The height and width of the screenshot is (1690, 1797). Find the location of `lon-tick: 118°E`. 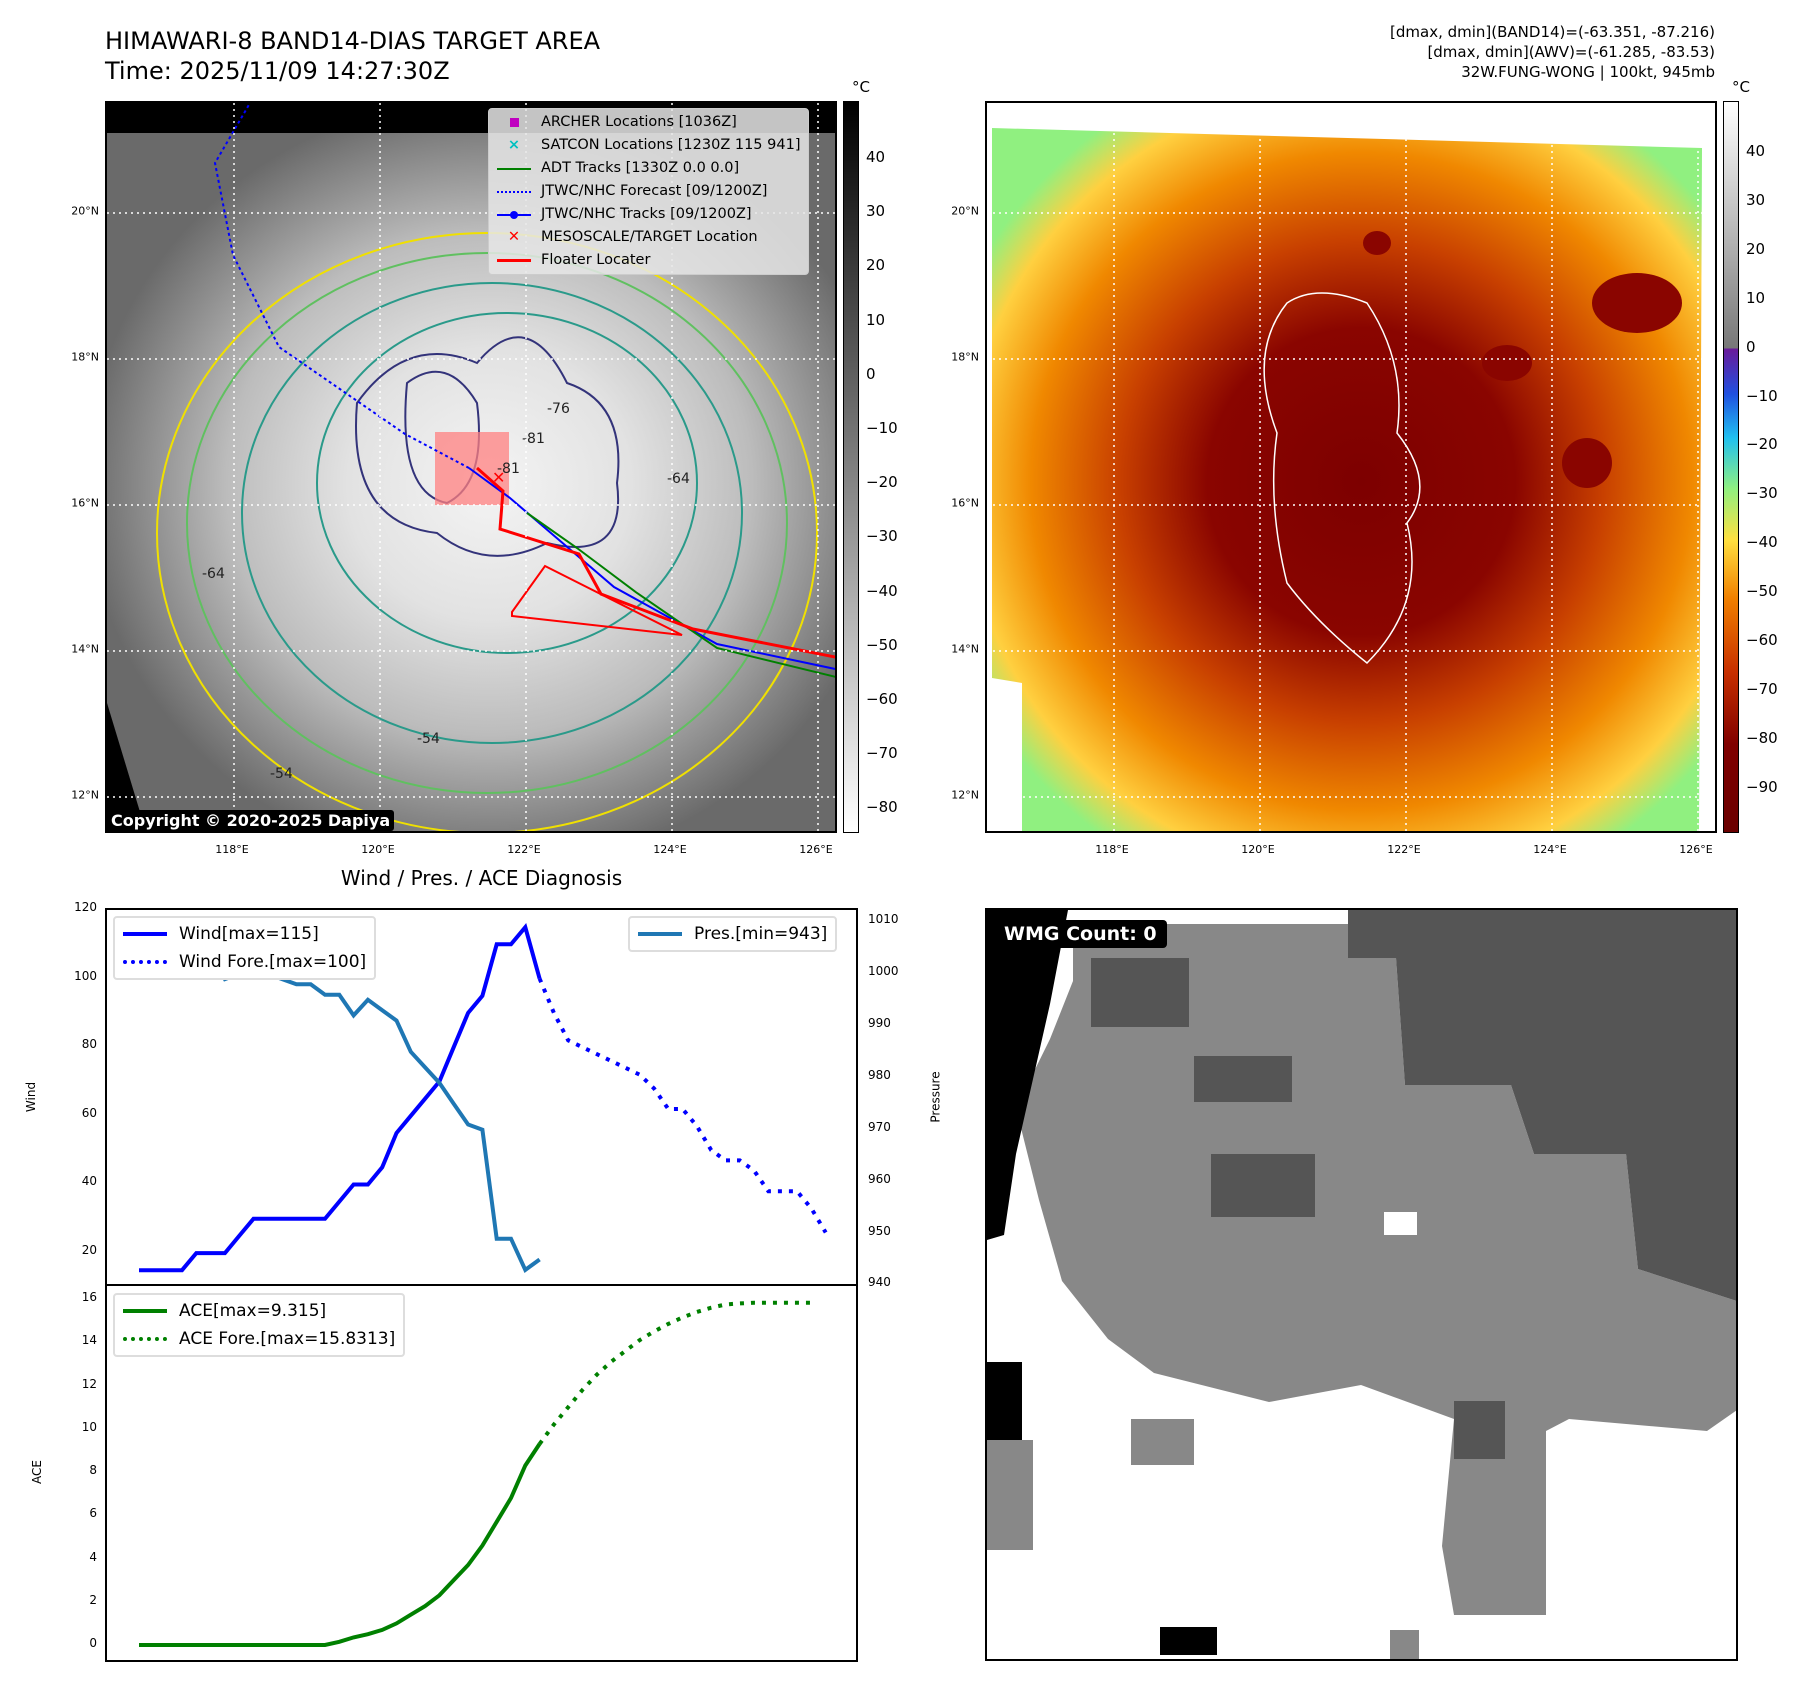

lon-tick: 118°E is located at coordinates (232, 849).